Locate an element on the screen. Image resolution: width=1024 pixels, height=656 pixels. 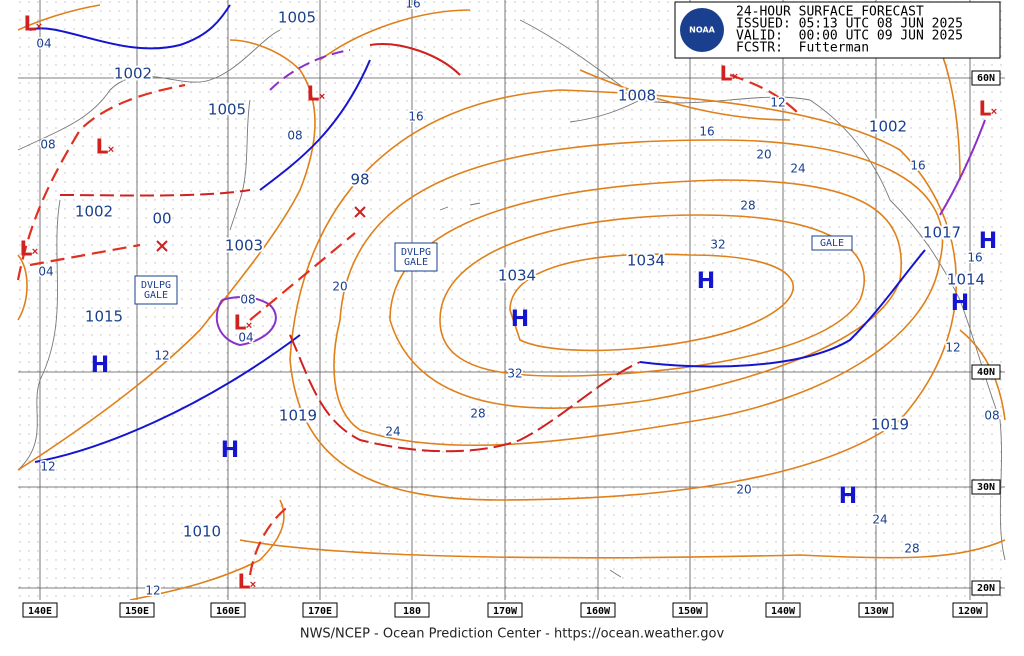
pressure-label: 1003 is located at coordinates (244, 246).